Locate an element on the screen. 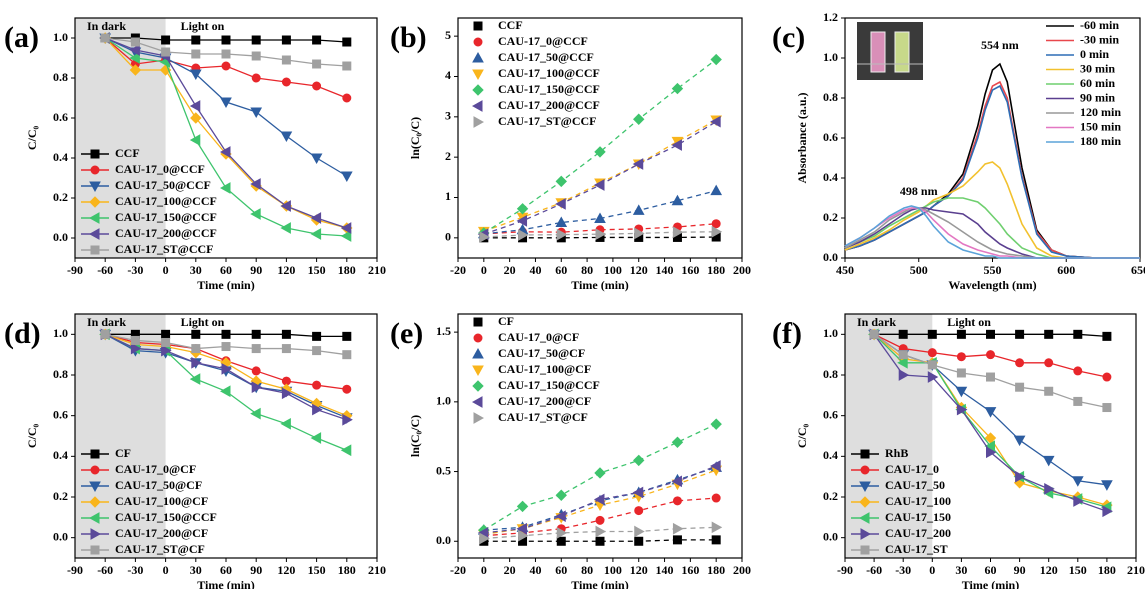 The image size is (1145, 589). x-tick-label: 650 is located at coordinates (1138, 270).